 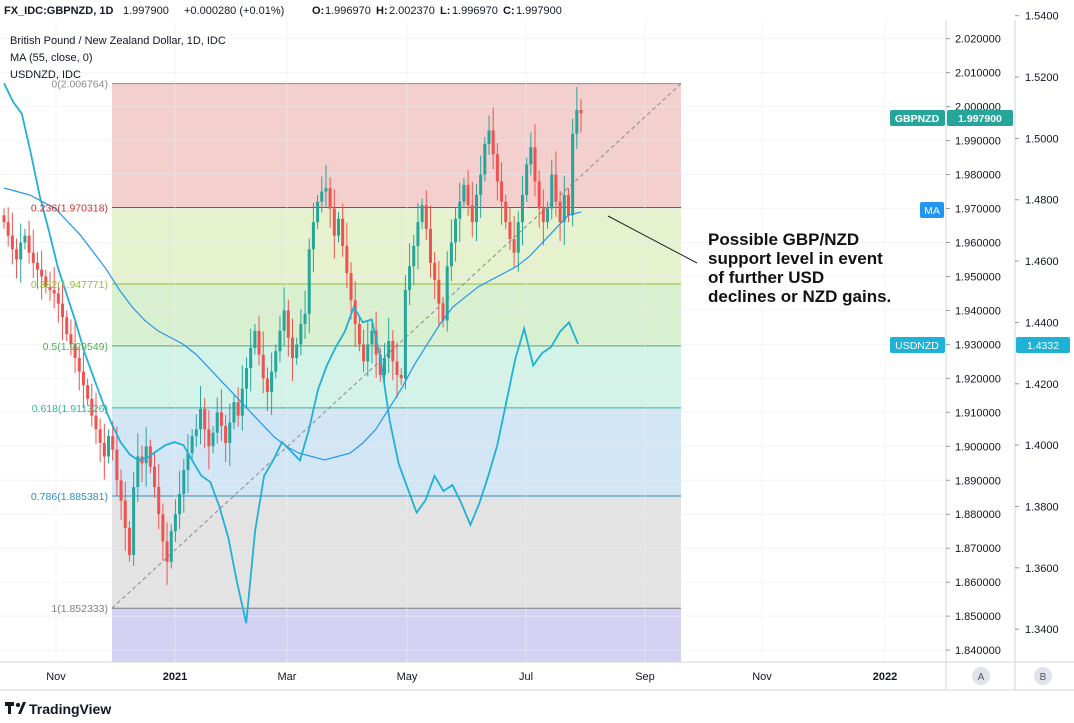 I want to click on log-scale-button-bg, so click(x=1043, y=676).